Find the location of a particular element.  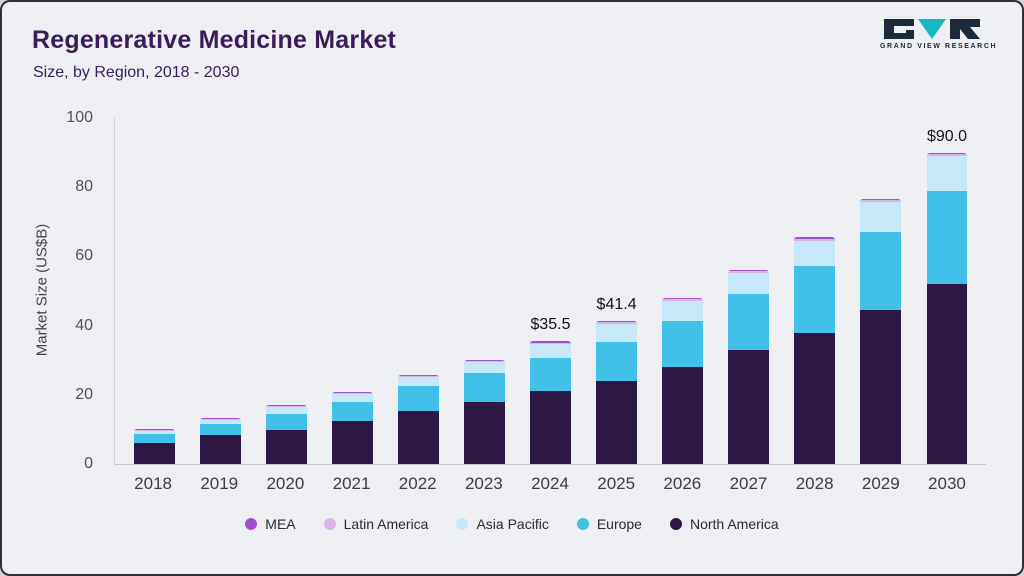

stacked-bar-2025 is located at coordinates (617, 392).